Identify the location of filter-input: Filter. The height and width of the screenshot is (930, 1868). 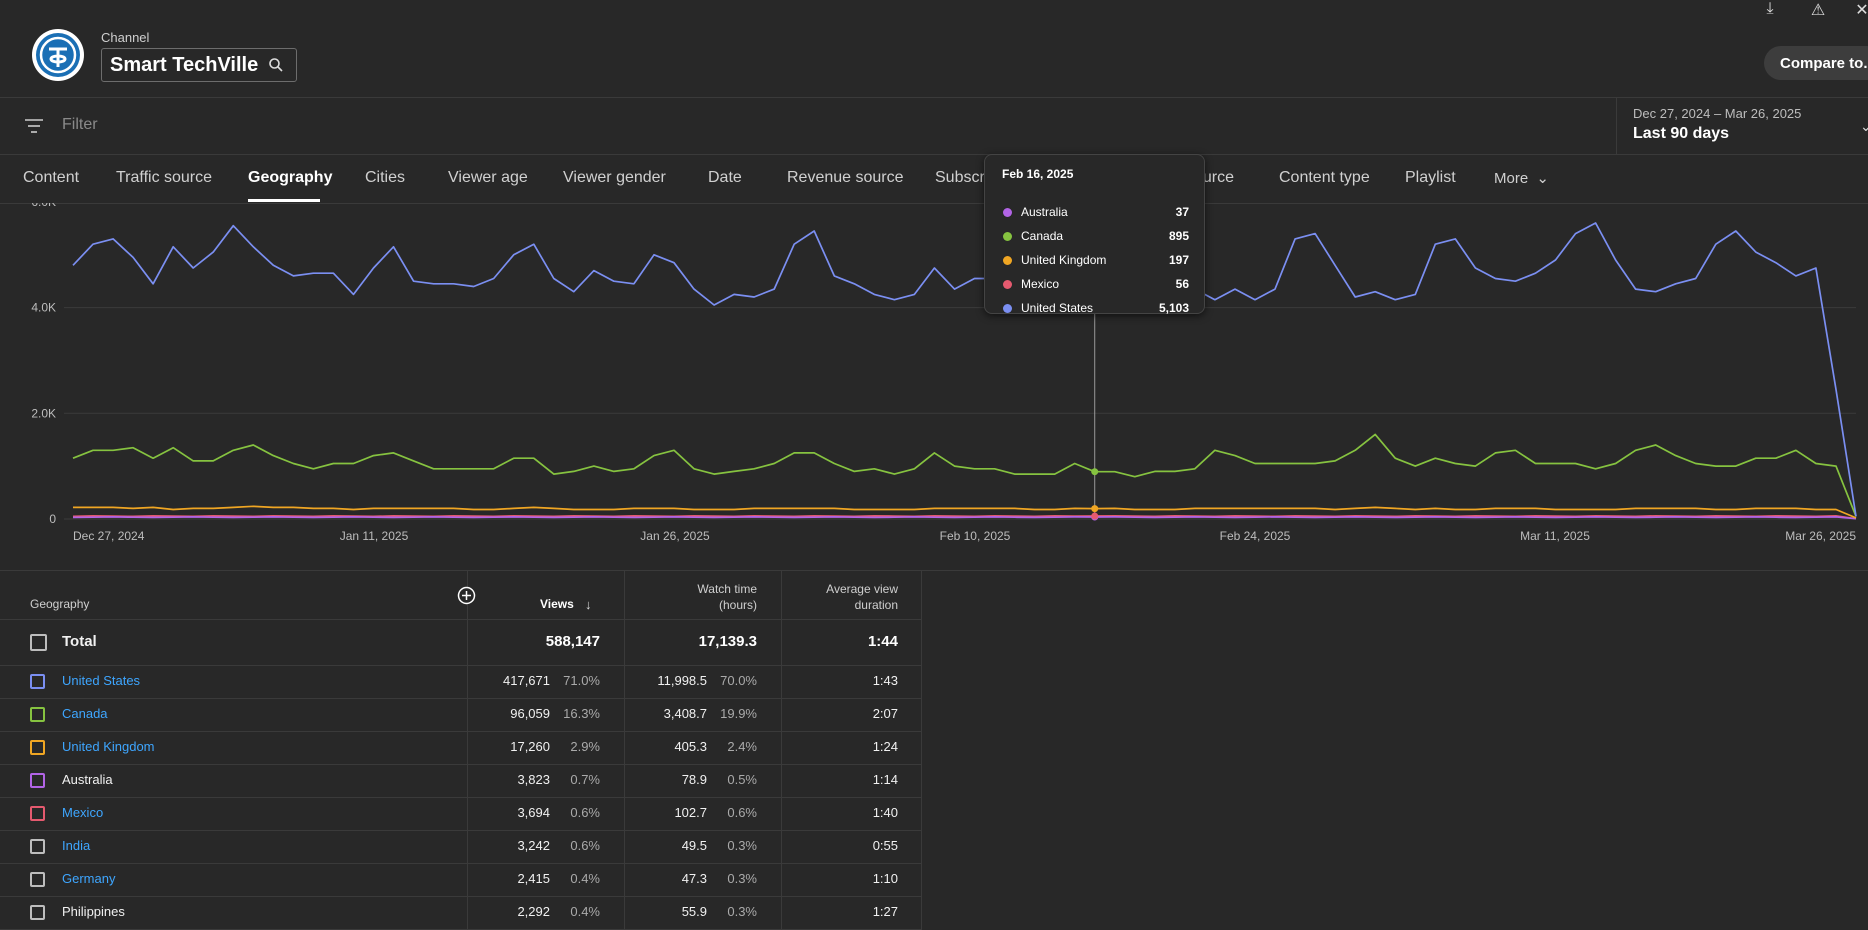
(80, 124).